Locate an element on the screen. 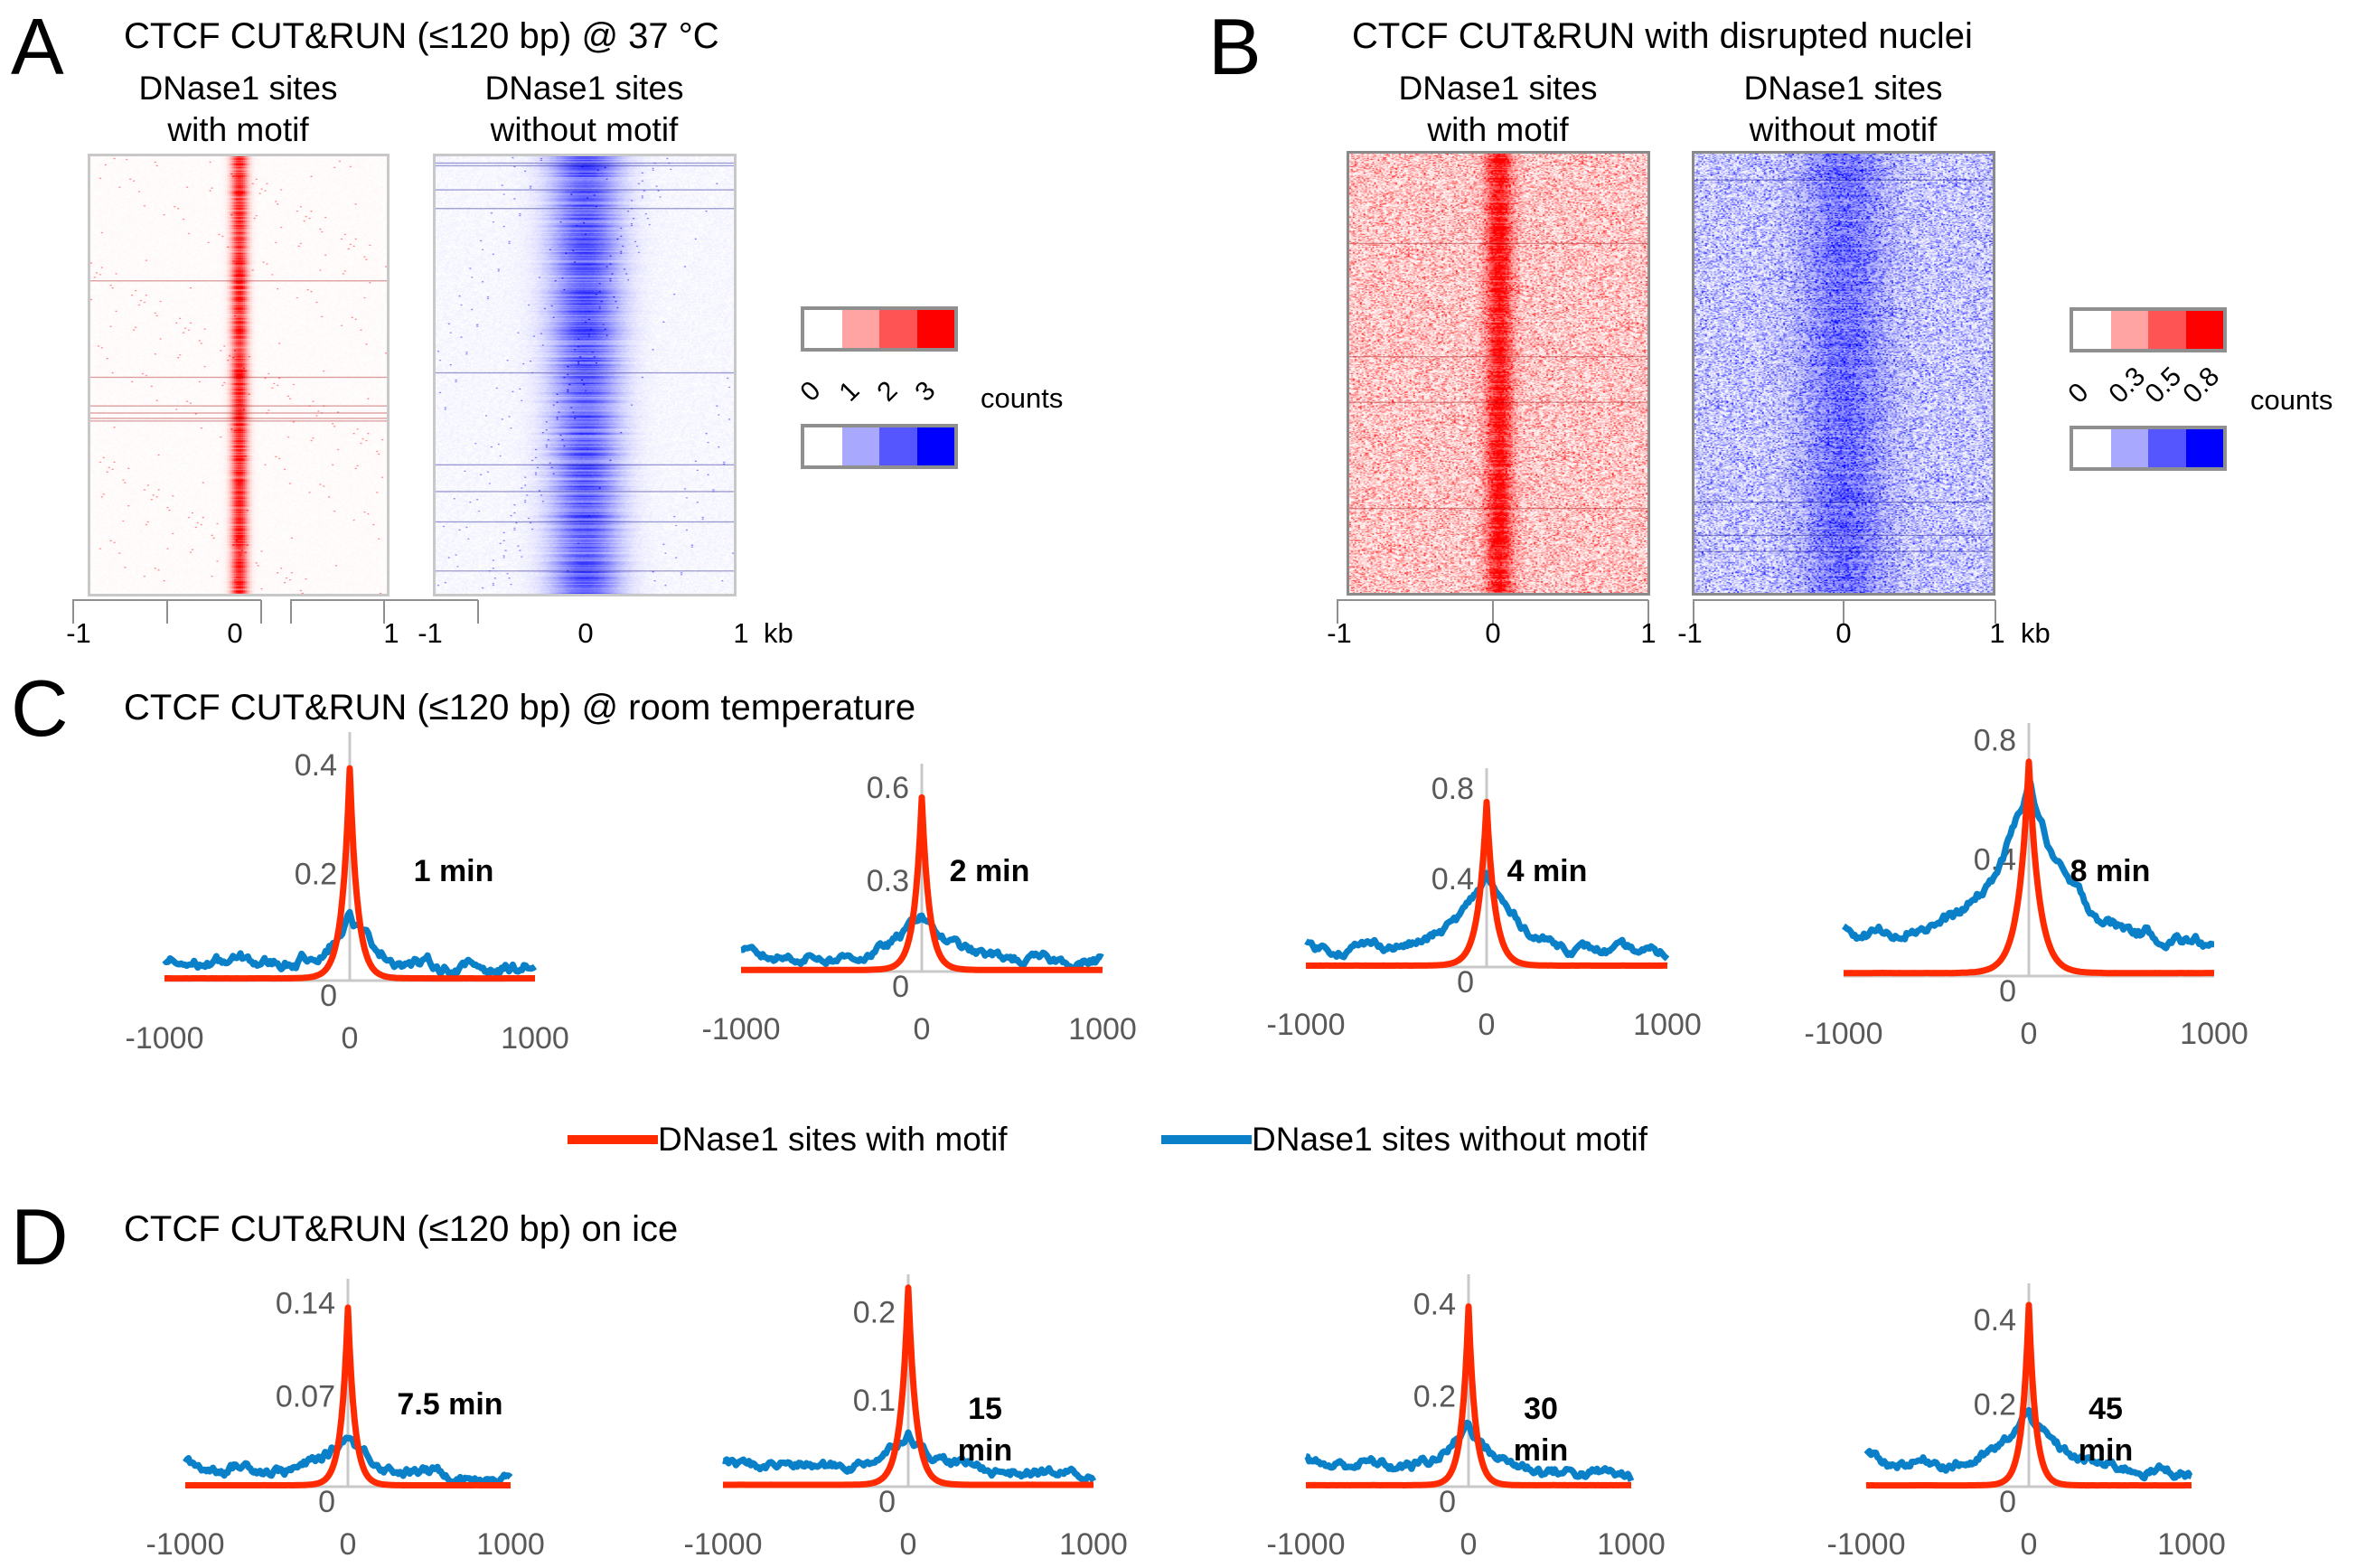  colorbar-b-label-0: 0 is located at coordinates (2078, 393).